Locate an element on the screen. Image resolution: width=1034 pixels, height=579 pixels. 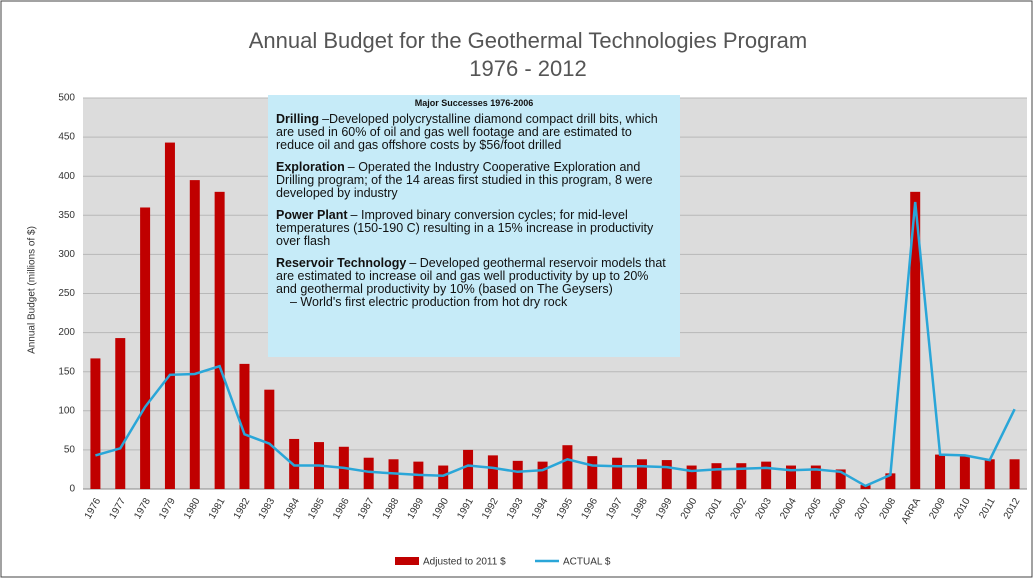
y-axis-label: Annual Budget (millions of $) is located at coordinates (32, 290).